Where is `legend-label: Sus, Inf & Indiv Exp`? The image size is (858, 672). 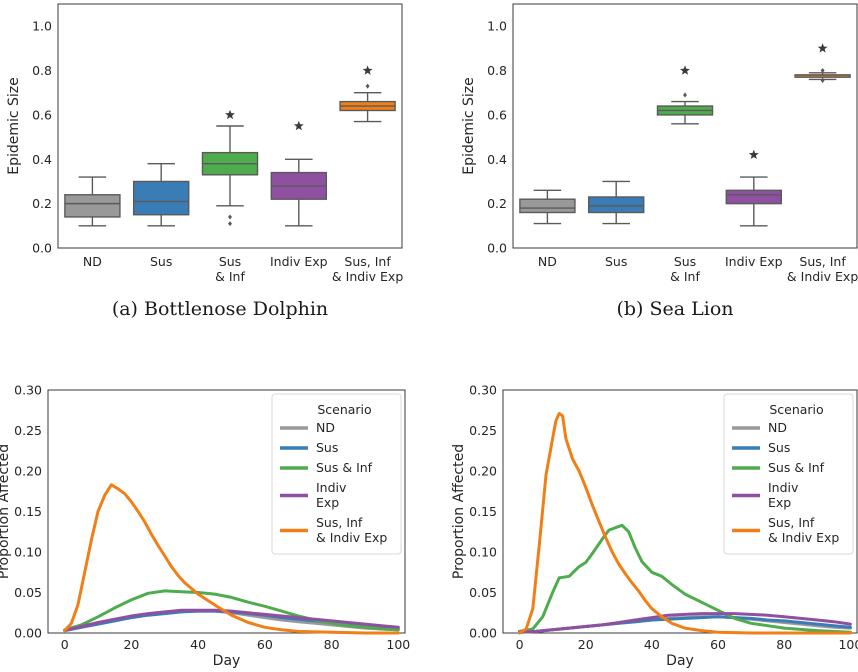
legend-label: Sus, Inf & Indiv Exp is located at coordinates (803, 530).